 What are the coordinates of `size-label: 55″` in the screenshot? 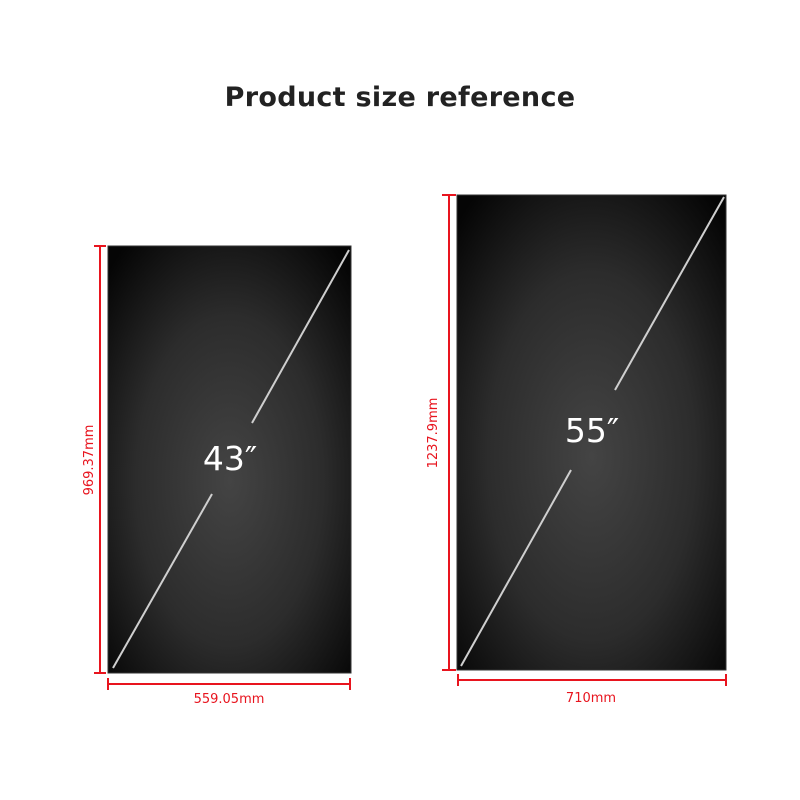 It's located at (592, 430).